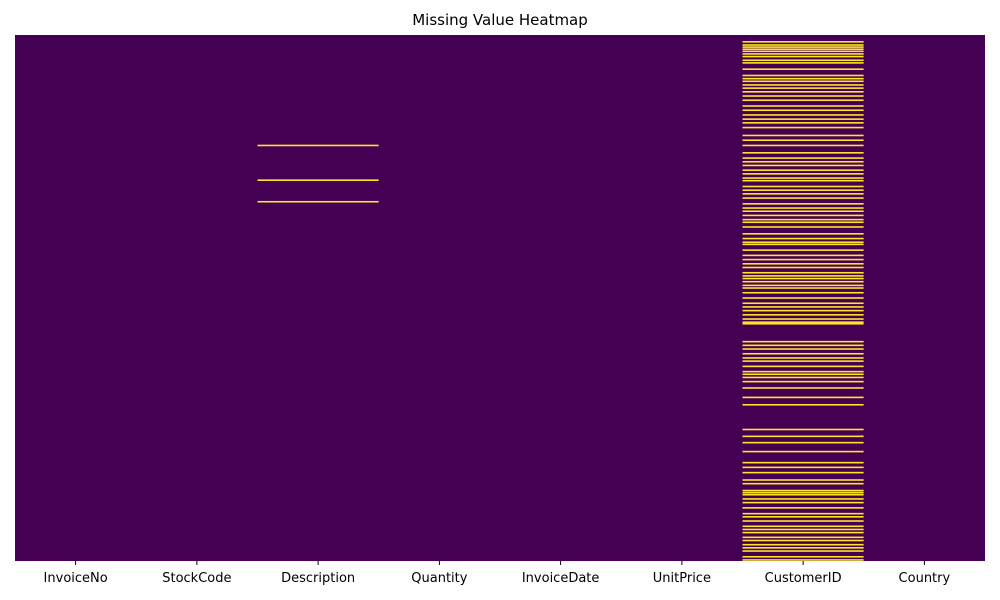 This screenshot has width=1000, height=600. What do you see at coordinates (682, 578) in the screenshot?
I see `x-tick-label-unitprice: UnitPrice` at bounding box center [682, 578].